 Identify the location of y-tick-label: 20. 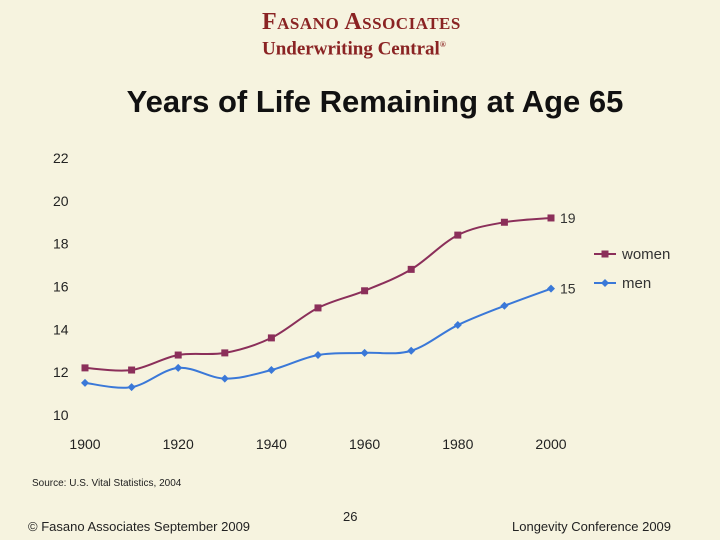
(61, 201).